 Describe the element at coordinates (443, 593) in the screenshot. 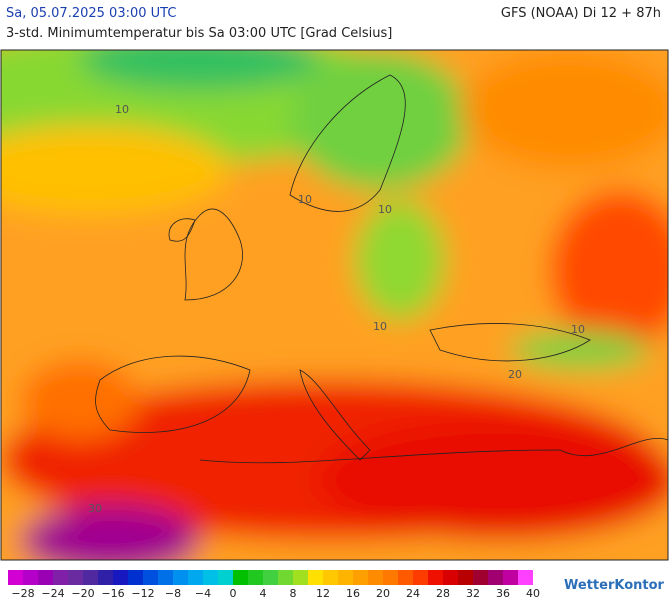

I see `legend-tick-label: 28` at that location.